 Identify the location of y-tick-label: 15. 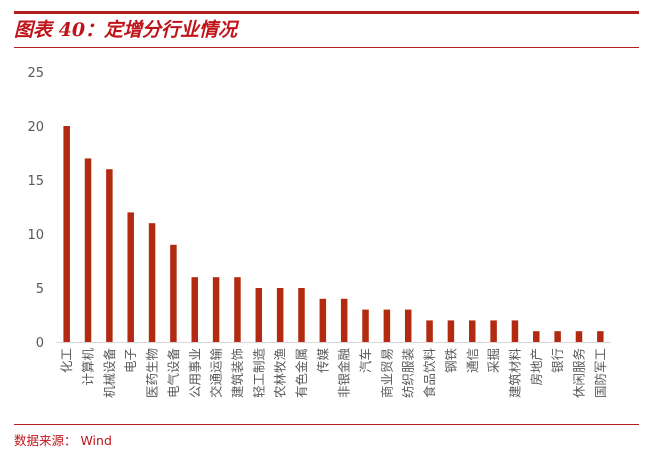
(35, 181).